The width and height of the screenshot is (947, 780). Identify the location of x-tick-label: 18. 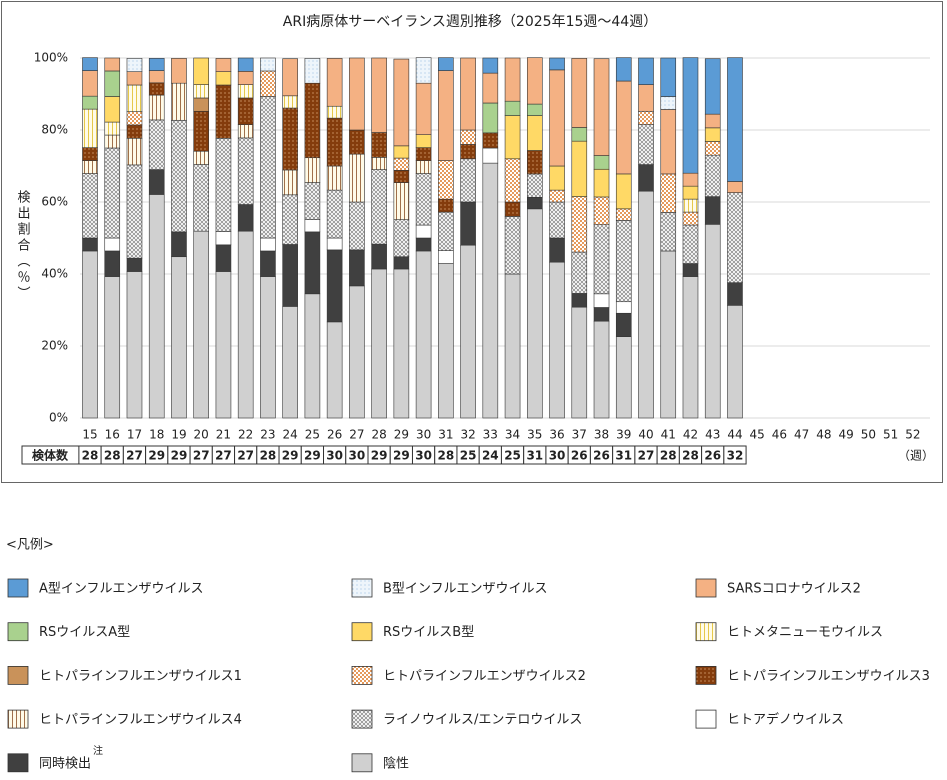
(156, 435).